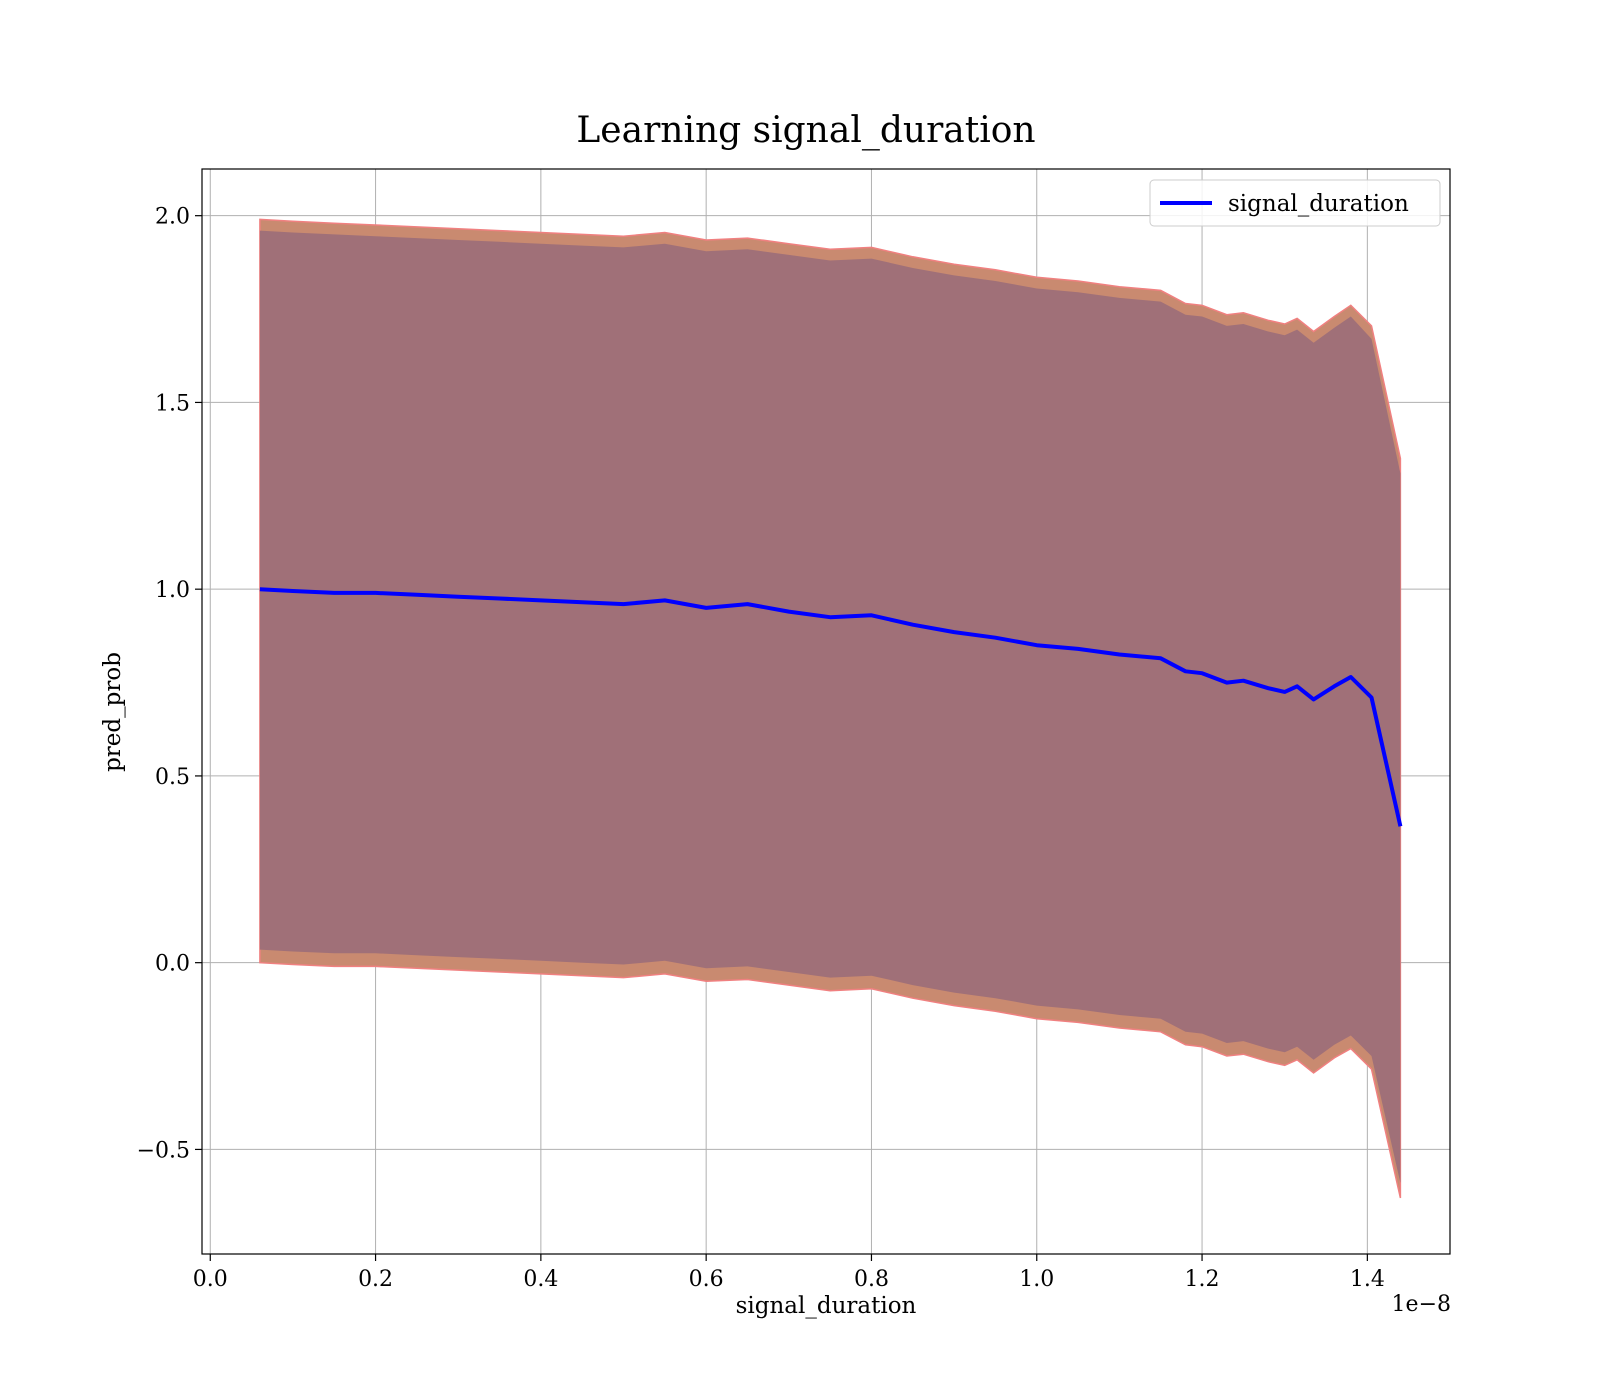 The height and width of the screenshot is (1400, 1600). Describe the element at coordinates (805, 130) in the screenshot. I see `chart-title: Learning signal_duration` at that location.